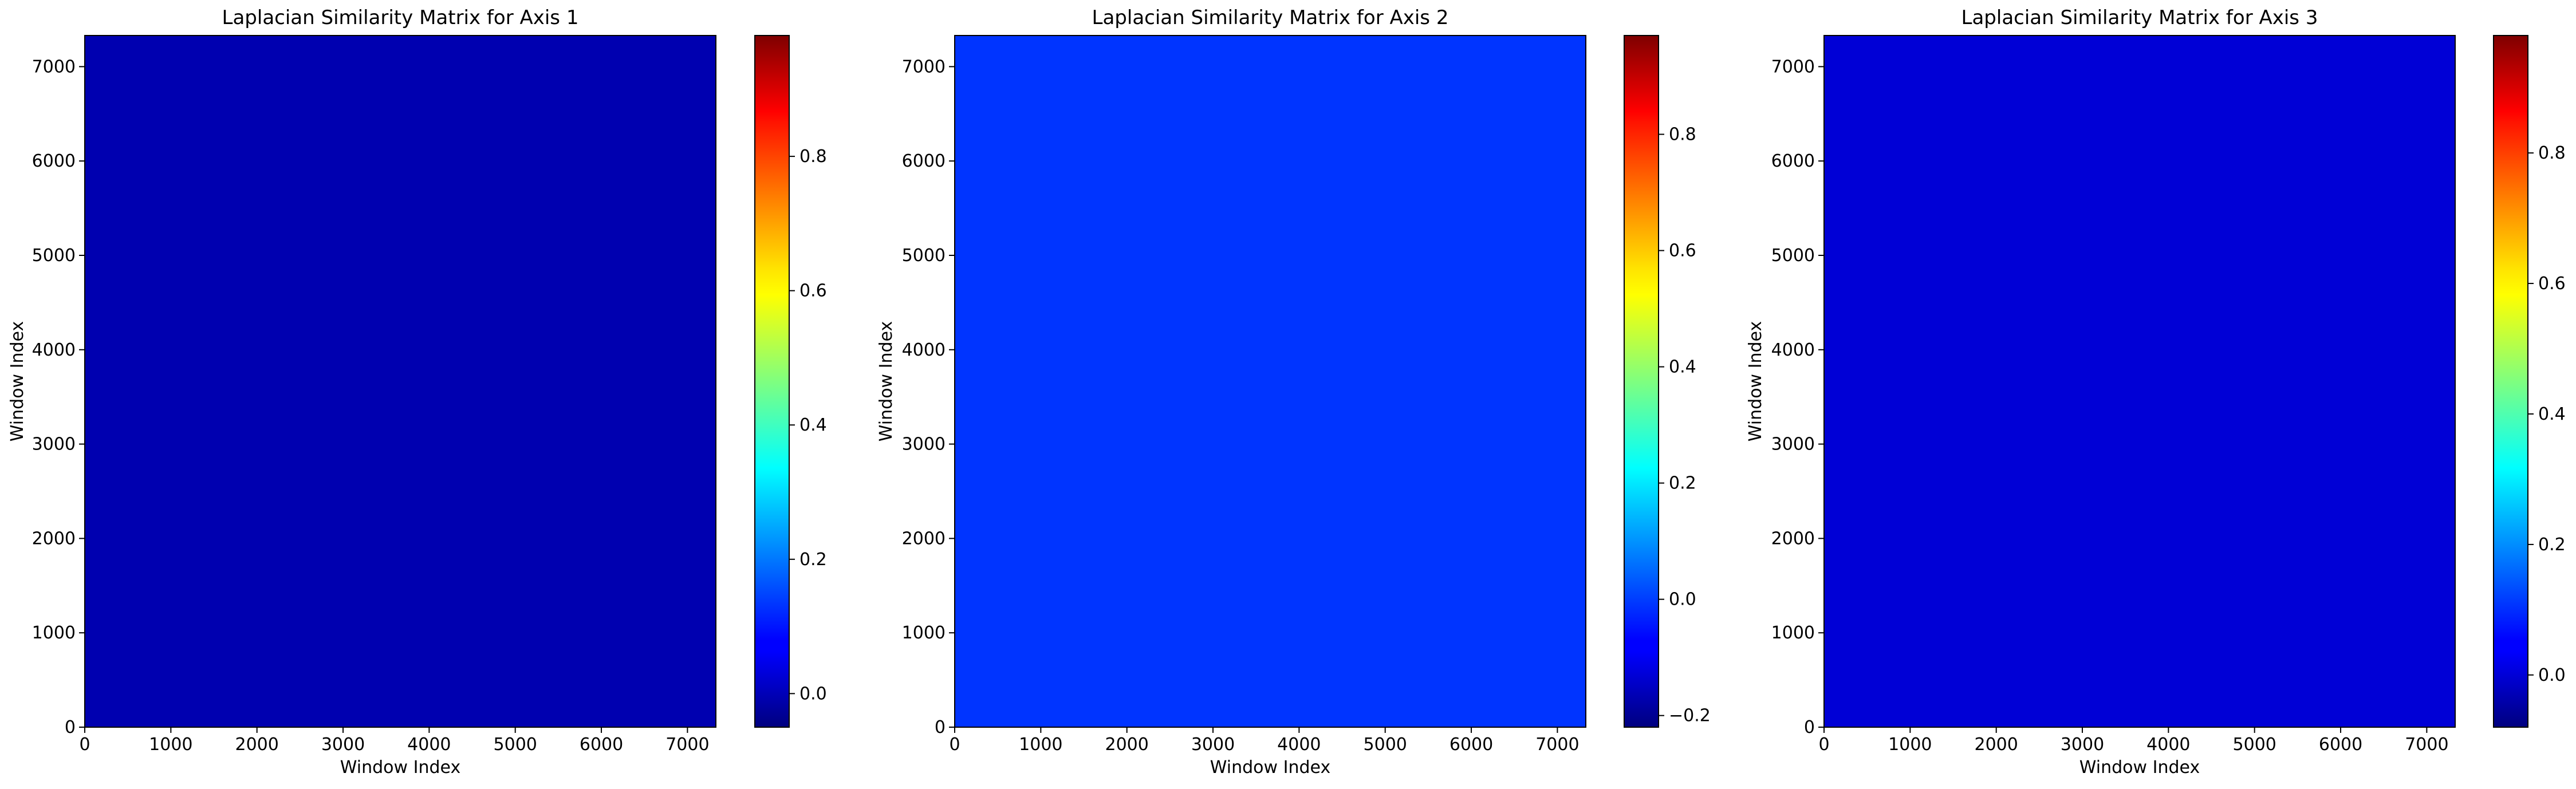 The image size is (2576, 789). What do you see at coordinates (1690, 716) in the screenshot?
I see `colorbar-tick-label: −0.2` at bounding box center [1690, 716].